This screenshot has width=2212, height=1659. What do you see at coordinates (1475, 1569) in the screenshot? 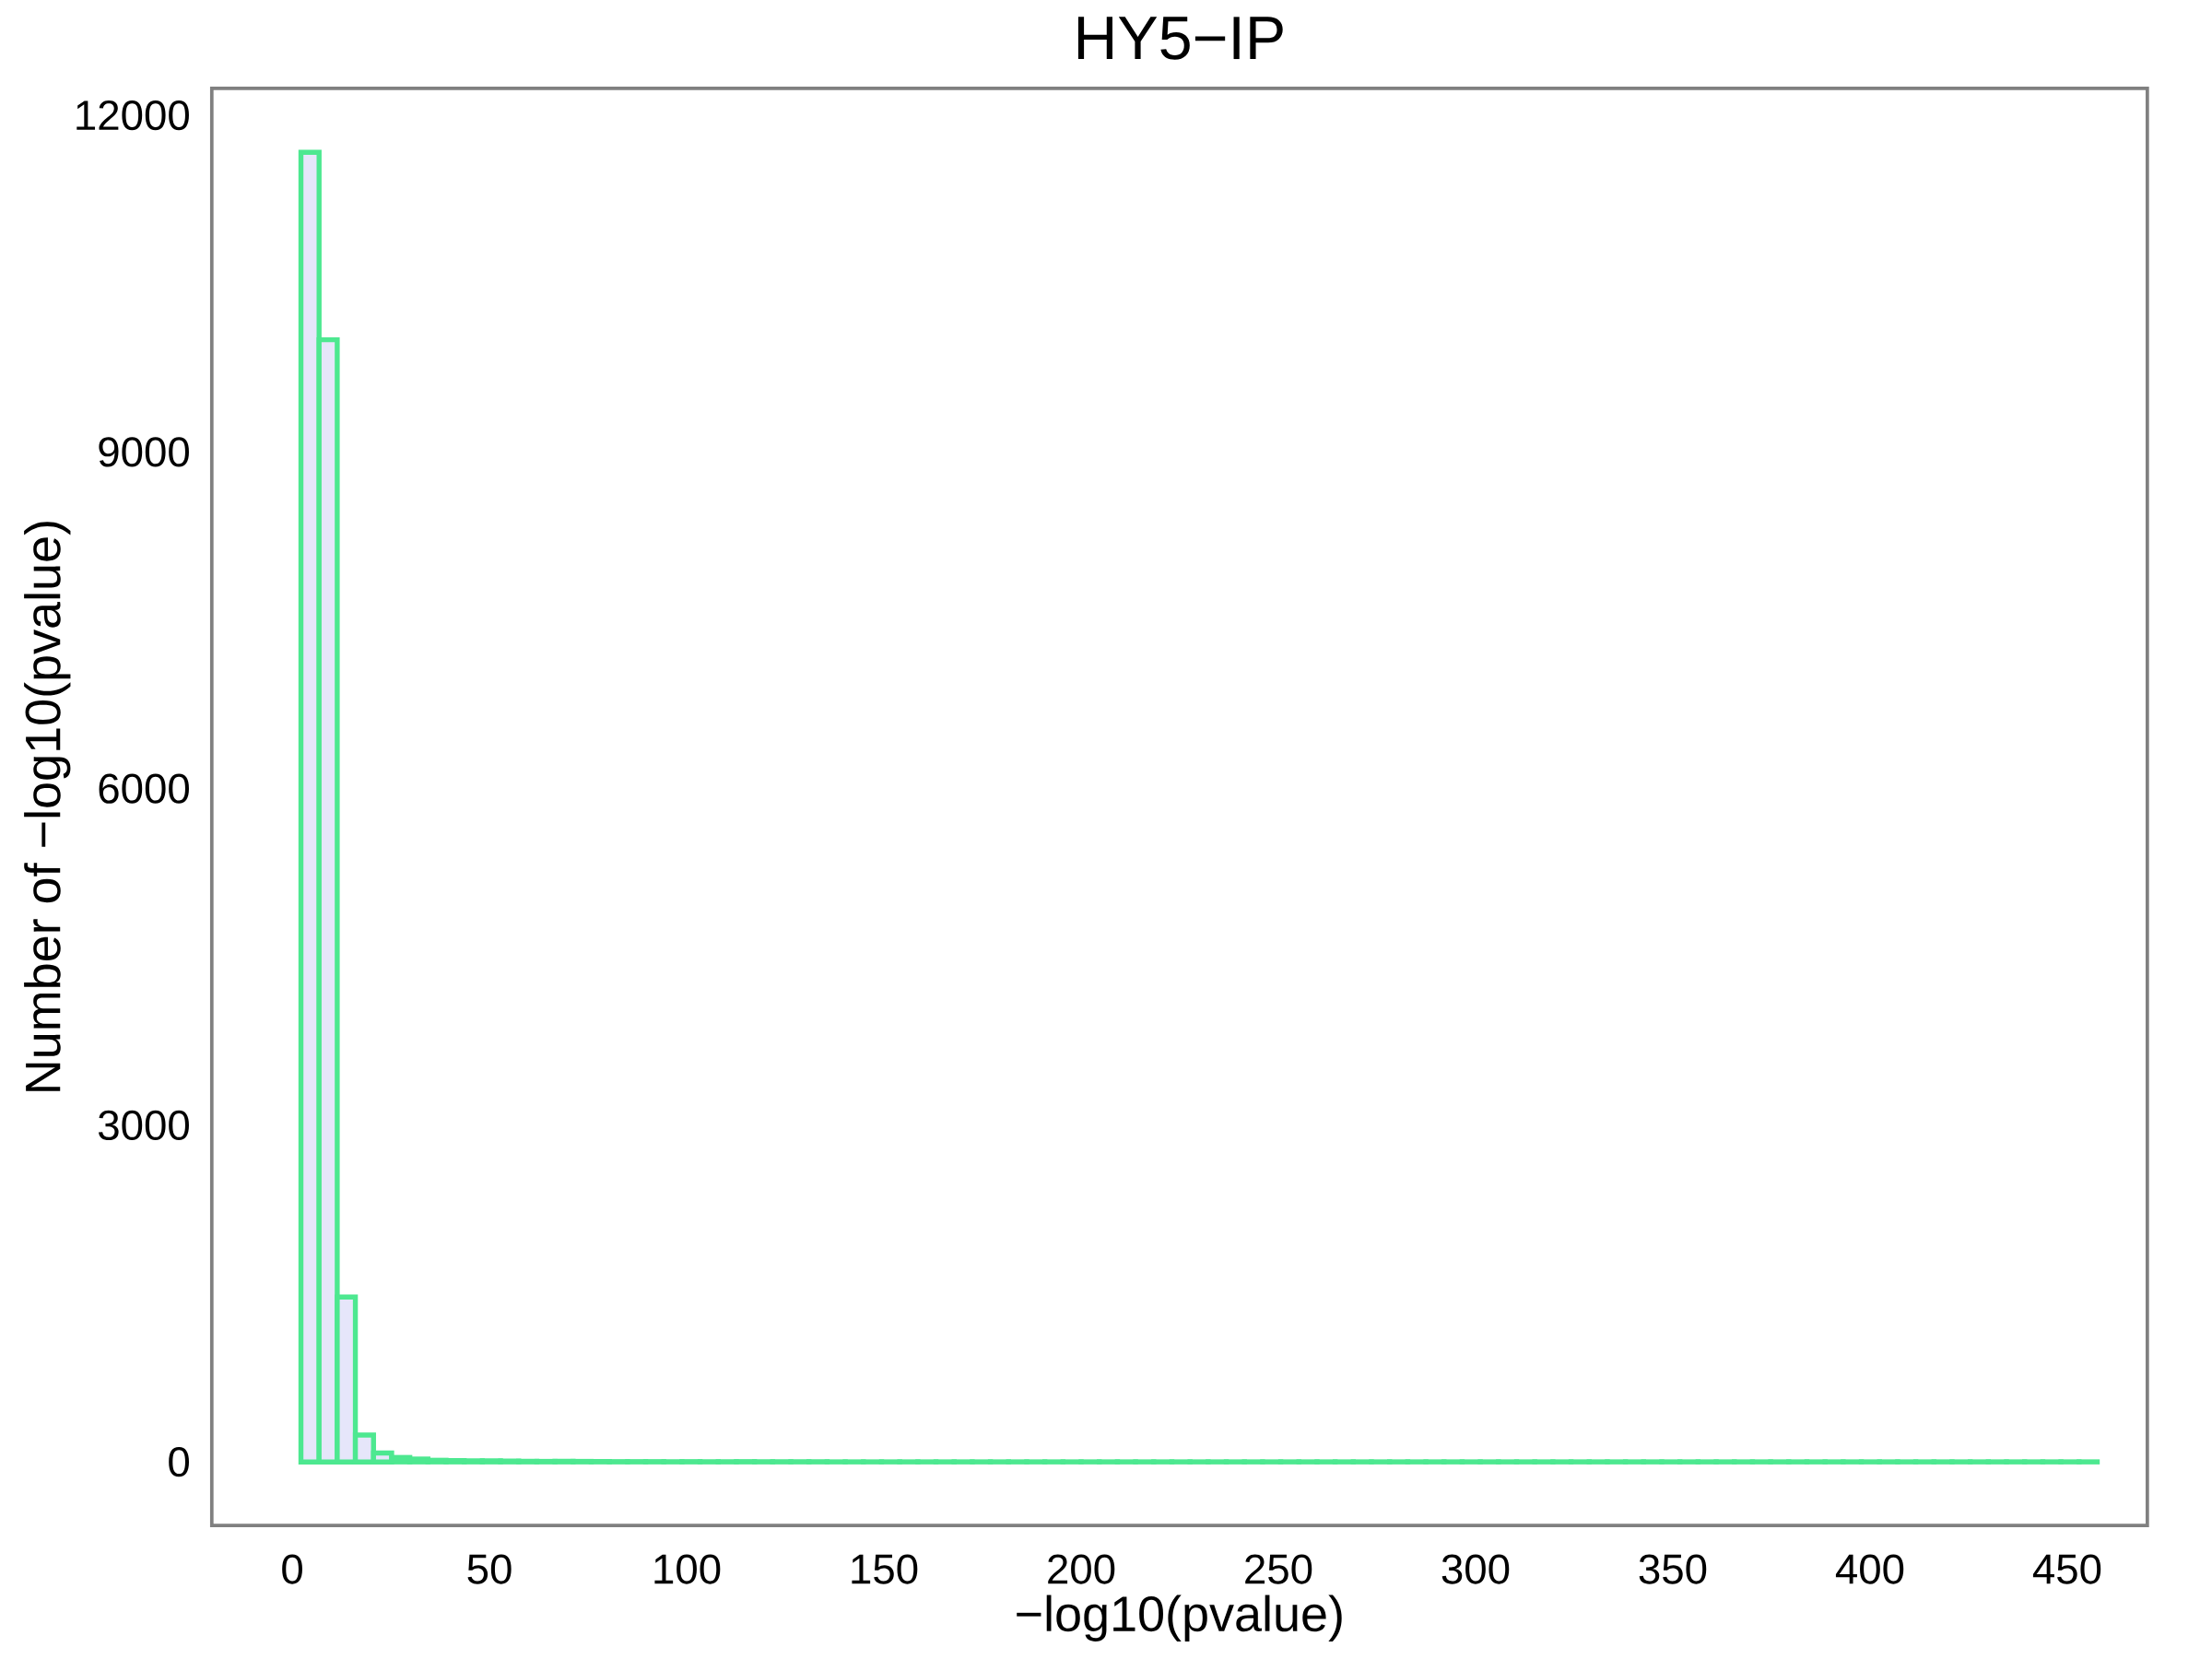
I see `x-tick-label: 300` at bounding box center [1475, 1569].